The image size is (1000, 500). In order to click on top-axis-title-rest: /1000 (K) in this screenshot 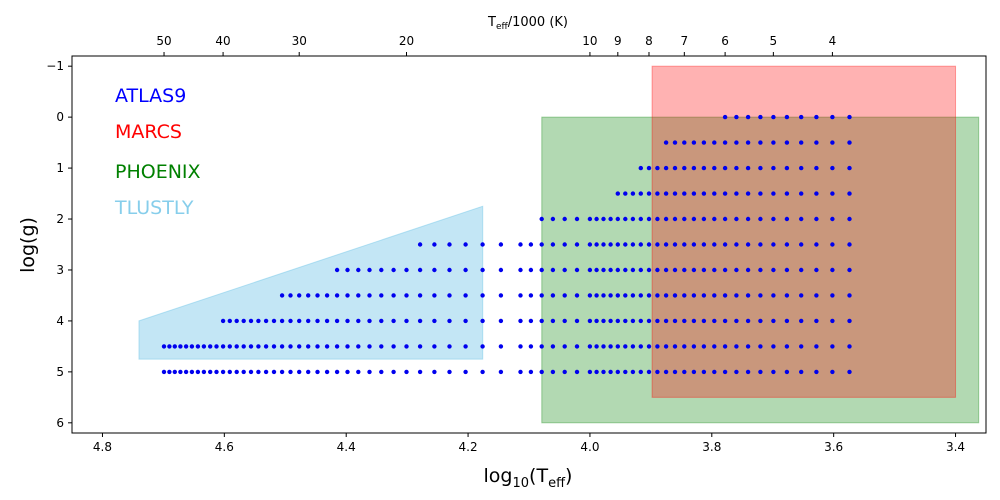, I will do `click(538, 22)`.